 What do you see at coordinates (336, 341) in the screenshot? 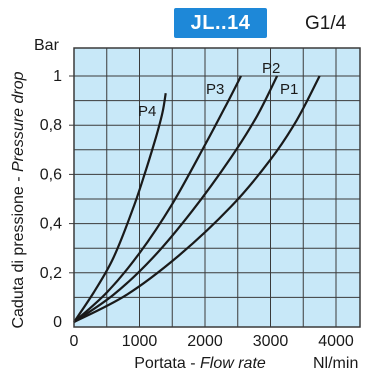
I see `x-tick-label: 4000` at bounding box center [336, 341].